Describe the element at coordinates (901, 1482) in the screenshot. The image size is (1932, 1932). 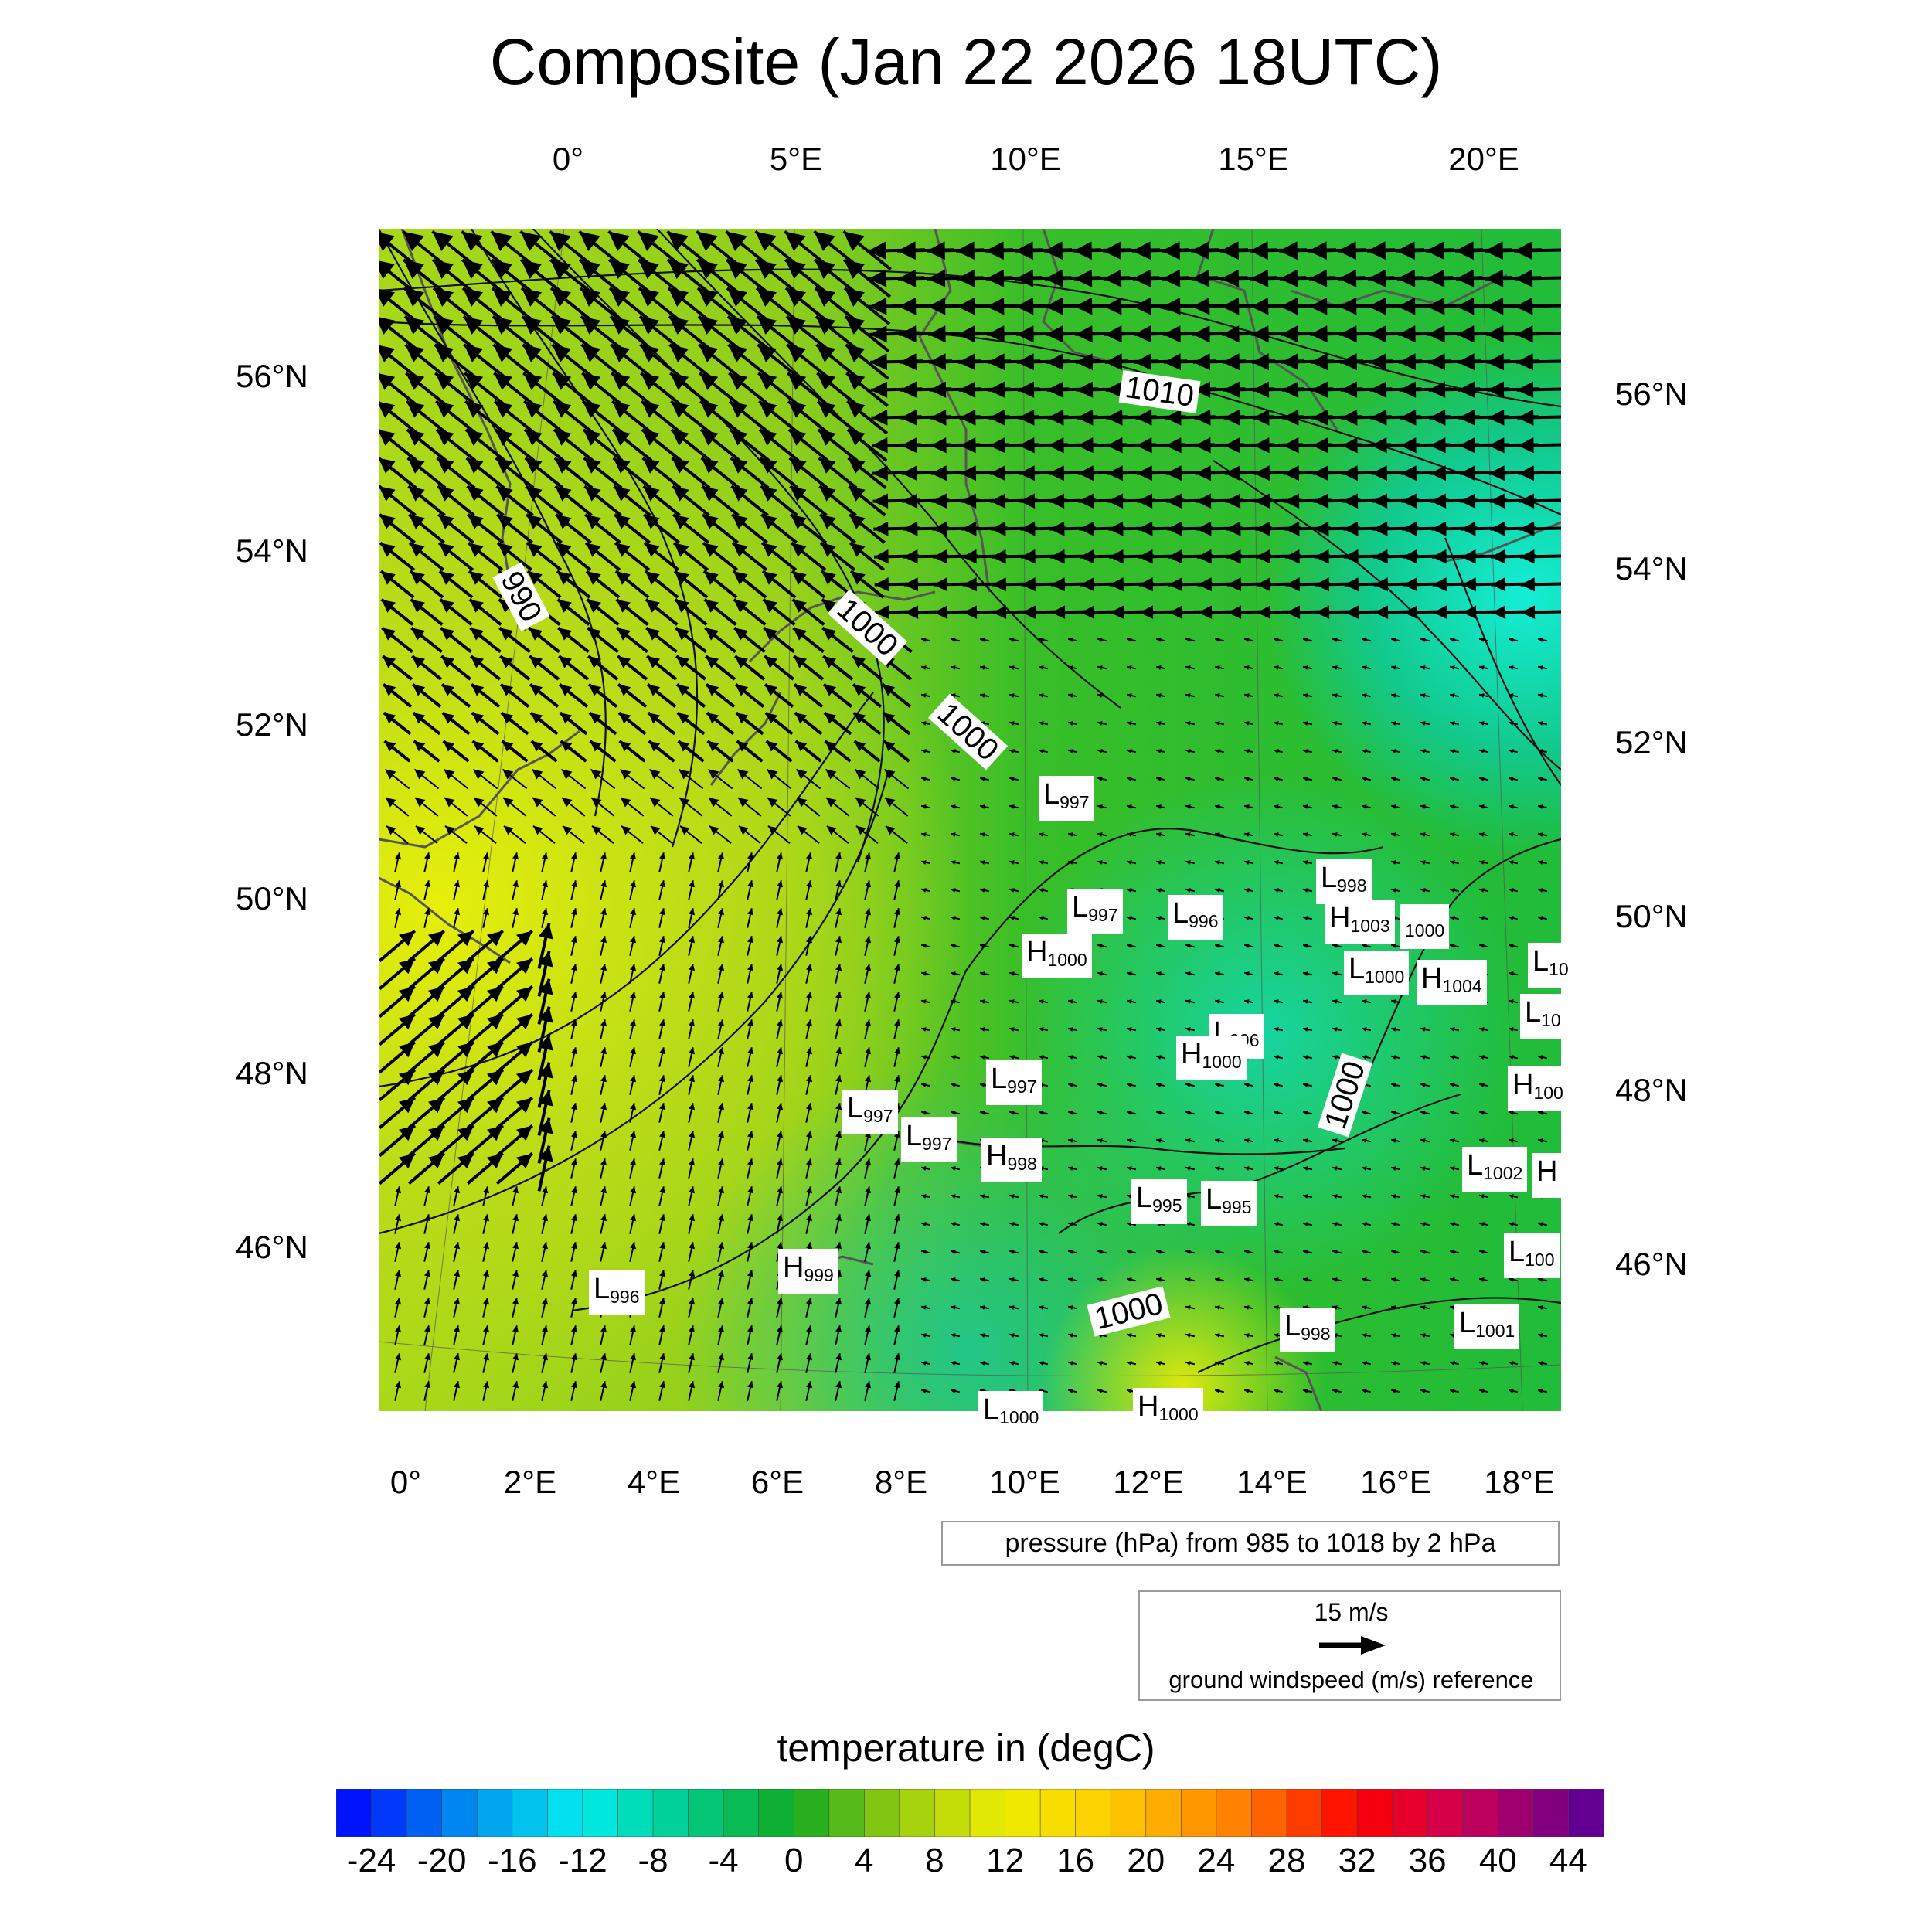
I see `bottom-lon-label: 8°E` at that location.